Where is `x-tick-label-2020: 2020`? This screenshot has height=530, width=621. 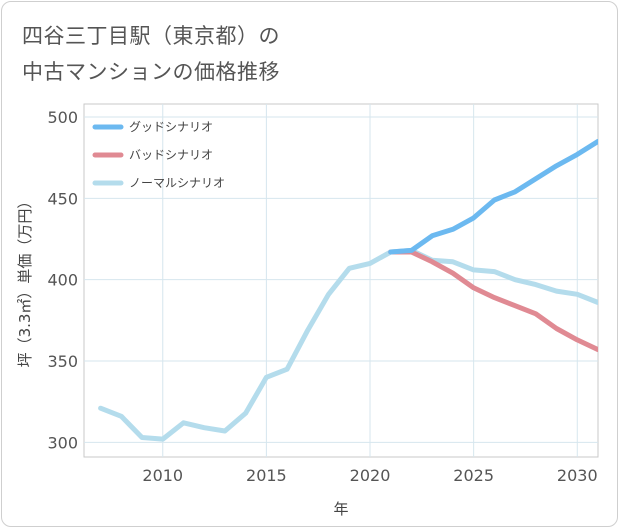
x-tick-label-2020: 2020 is located at coordinates (370, 475).